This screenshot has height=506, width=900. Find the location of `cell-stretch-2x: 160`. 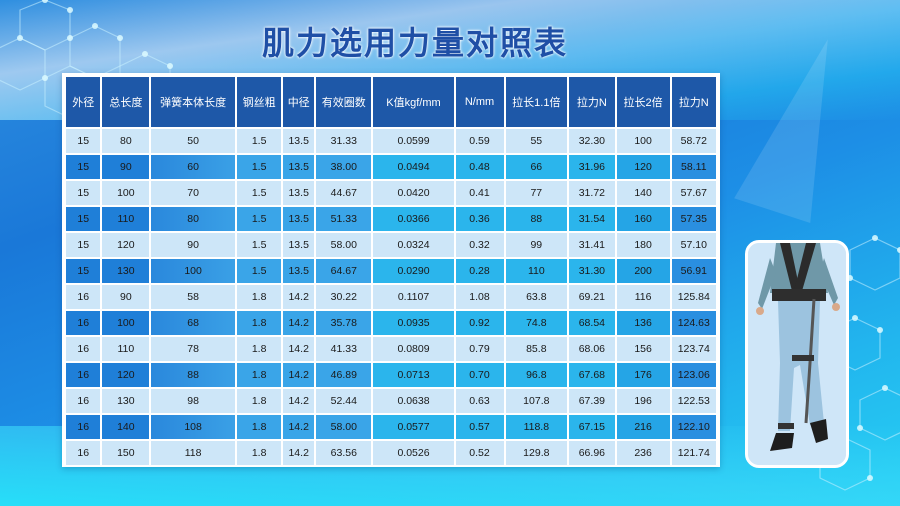

cell-stretch-2x: 160 is located at coordinates (643, 219).